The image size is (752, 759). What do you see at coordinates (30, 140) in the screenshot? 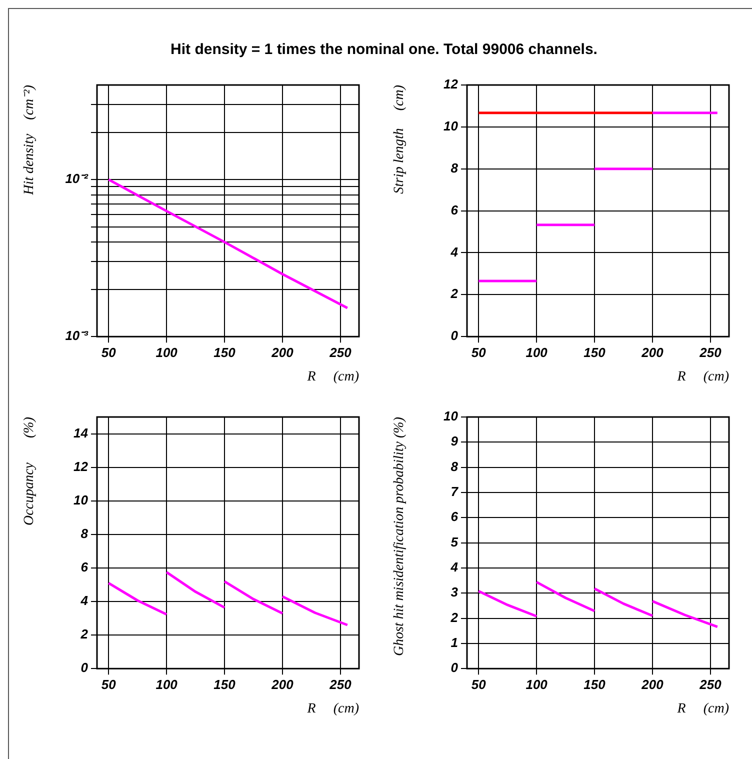
I see `y-axis-title: Hit density (cm⁻²)` at bounding box center [30, 140].